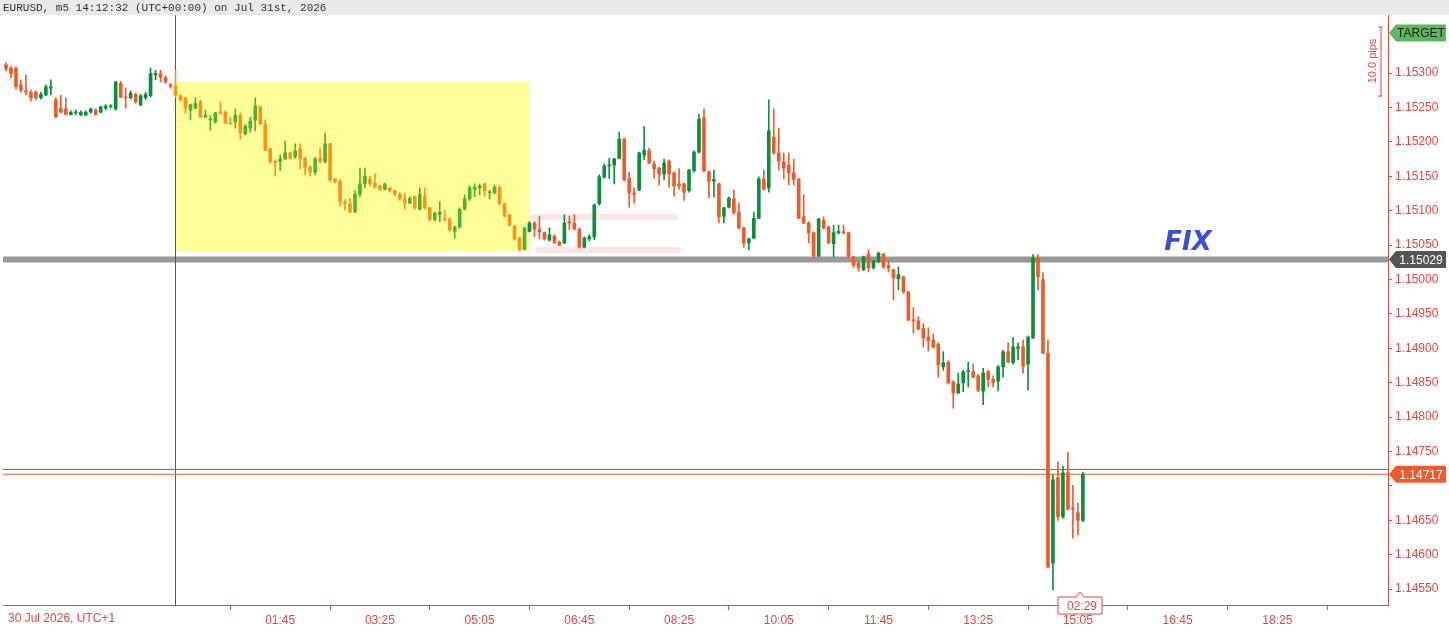 The image size is (1449, 633). What do you see at coordinates (1417, 72) in the screenshot?
I see `y-tick-label: 1.15300` at bounding box center [1417, 72].